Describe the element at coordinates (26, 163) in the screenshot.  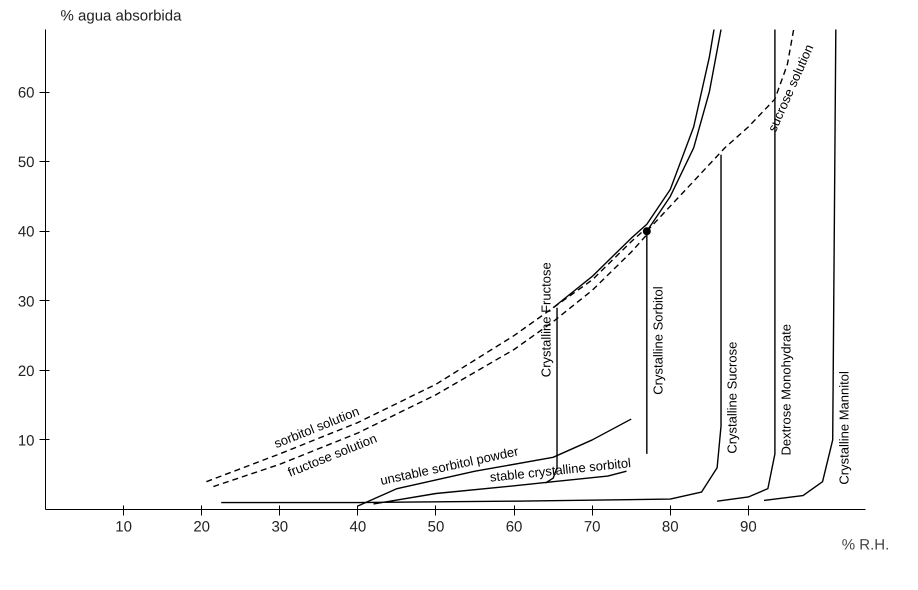
I see `y-tick-label: 50` at that location.